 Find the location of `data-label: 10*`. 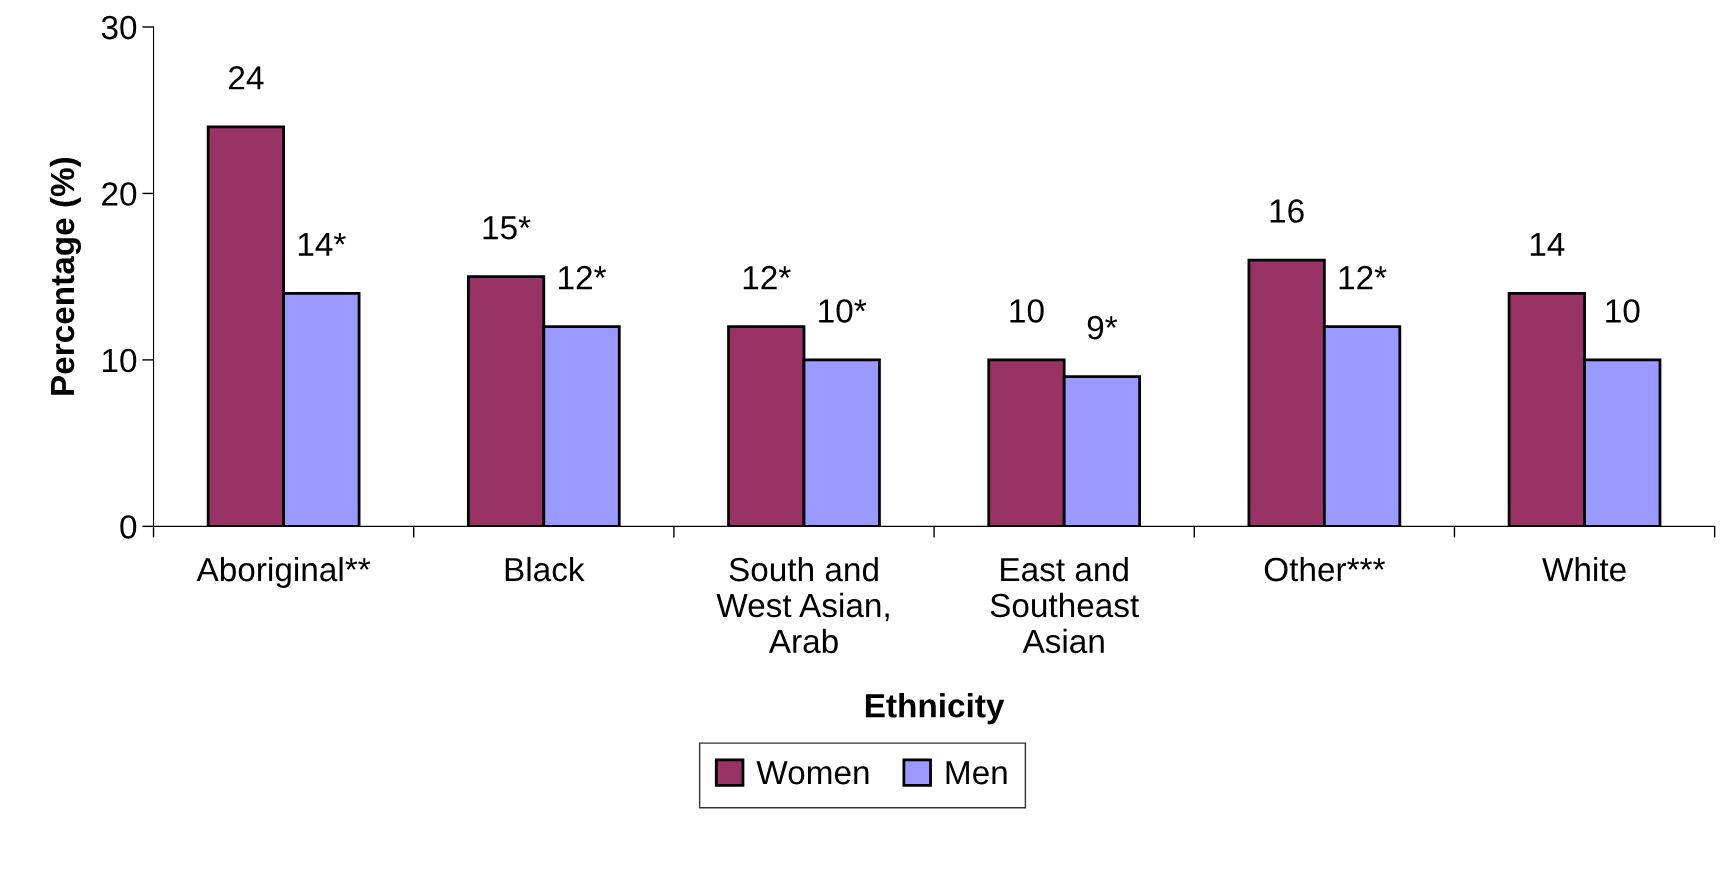

data-label: 10* is located at coordinates (843, 311).